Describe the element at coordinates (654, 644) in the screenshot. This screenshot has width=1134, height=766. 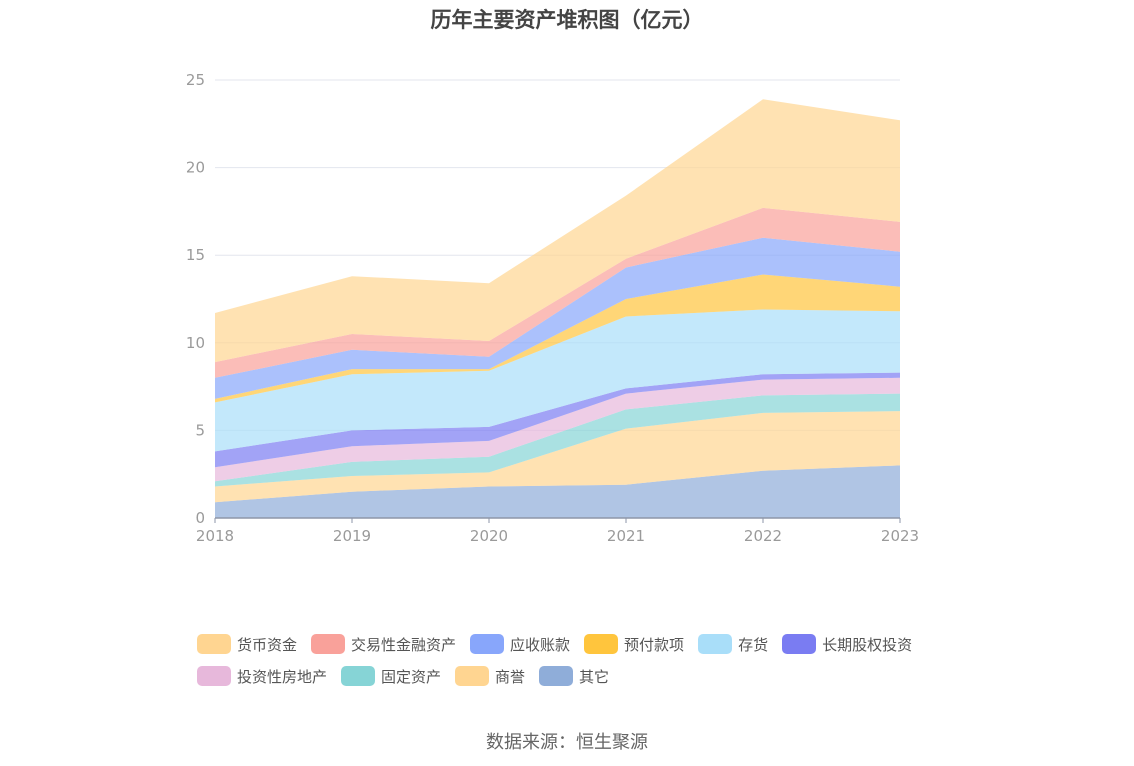
I see `legend-label: 预付款项` at that location.